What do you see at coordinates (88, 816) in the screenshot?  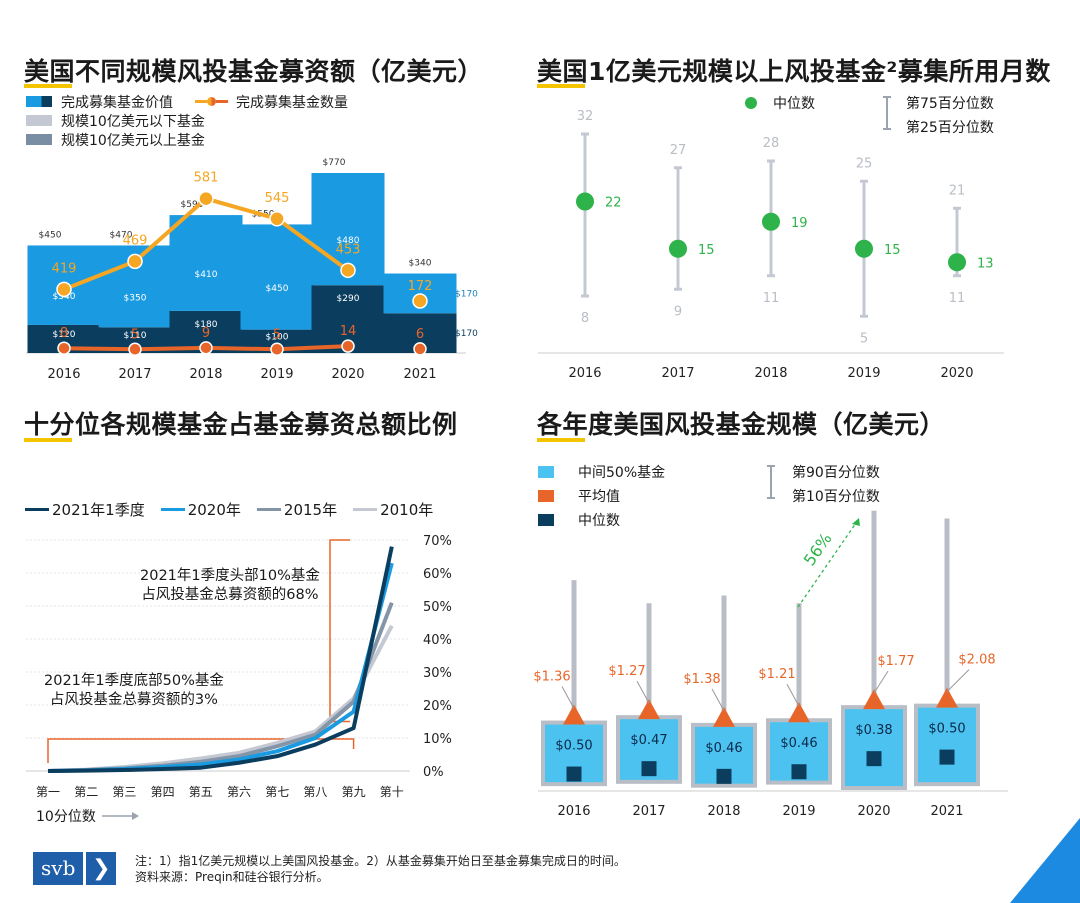 I see `decile-axis-title: 10分位数` at bounding box center [88, 816].